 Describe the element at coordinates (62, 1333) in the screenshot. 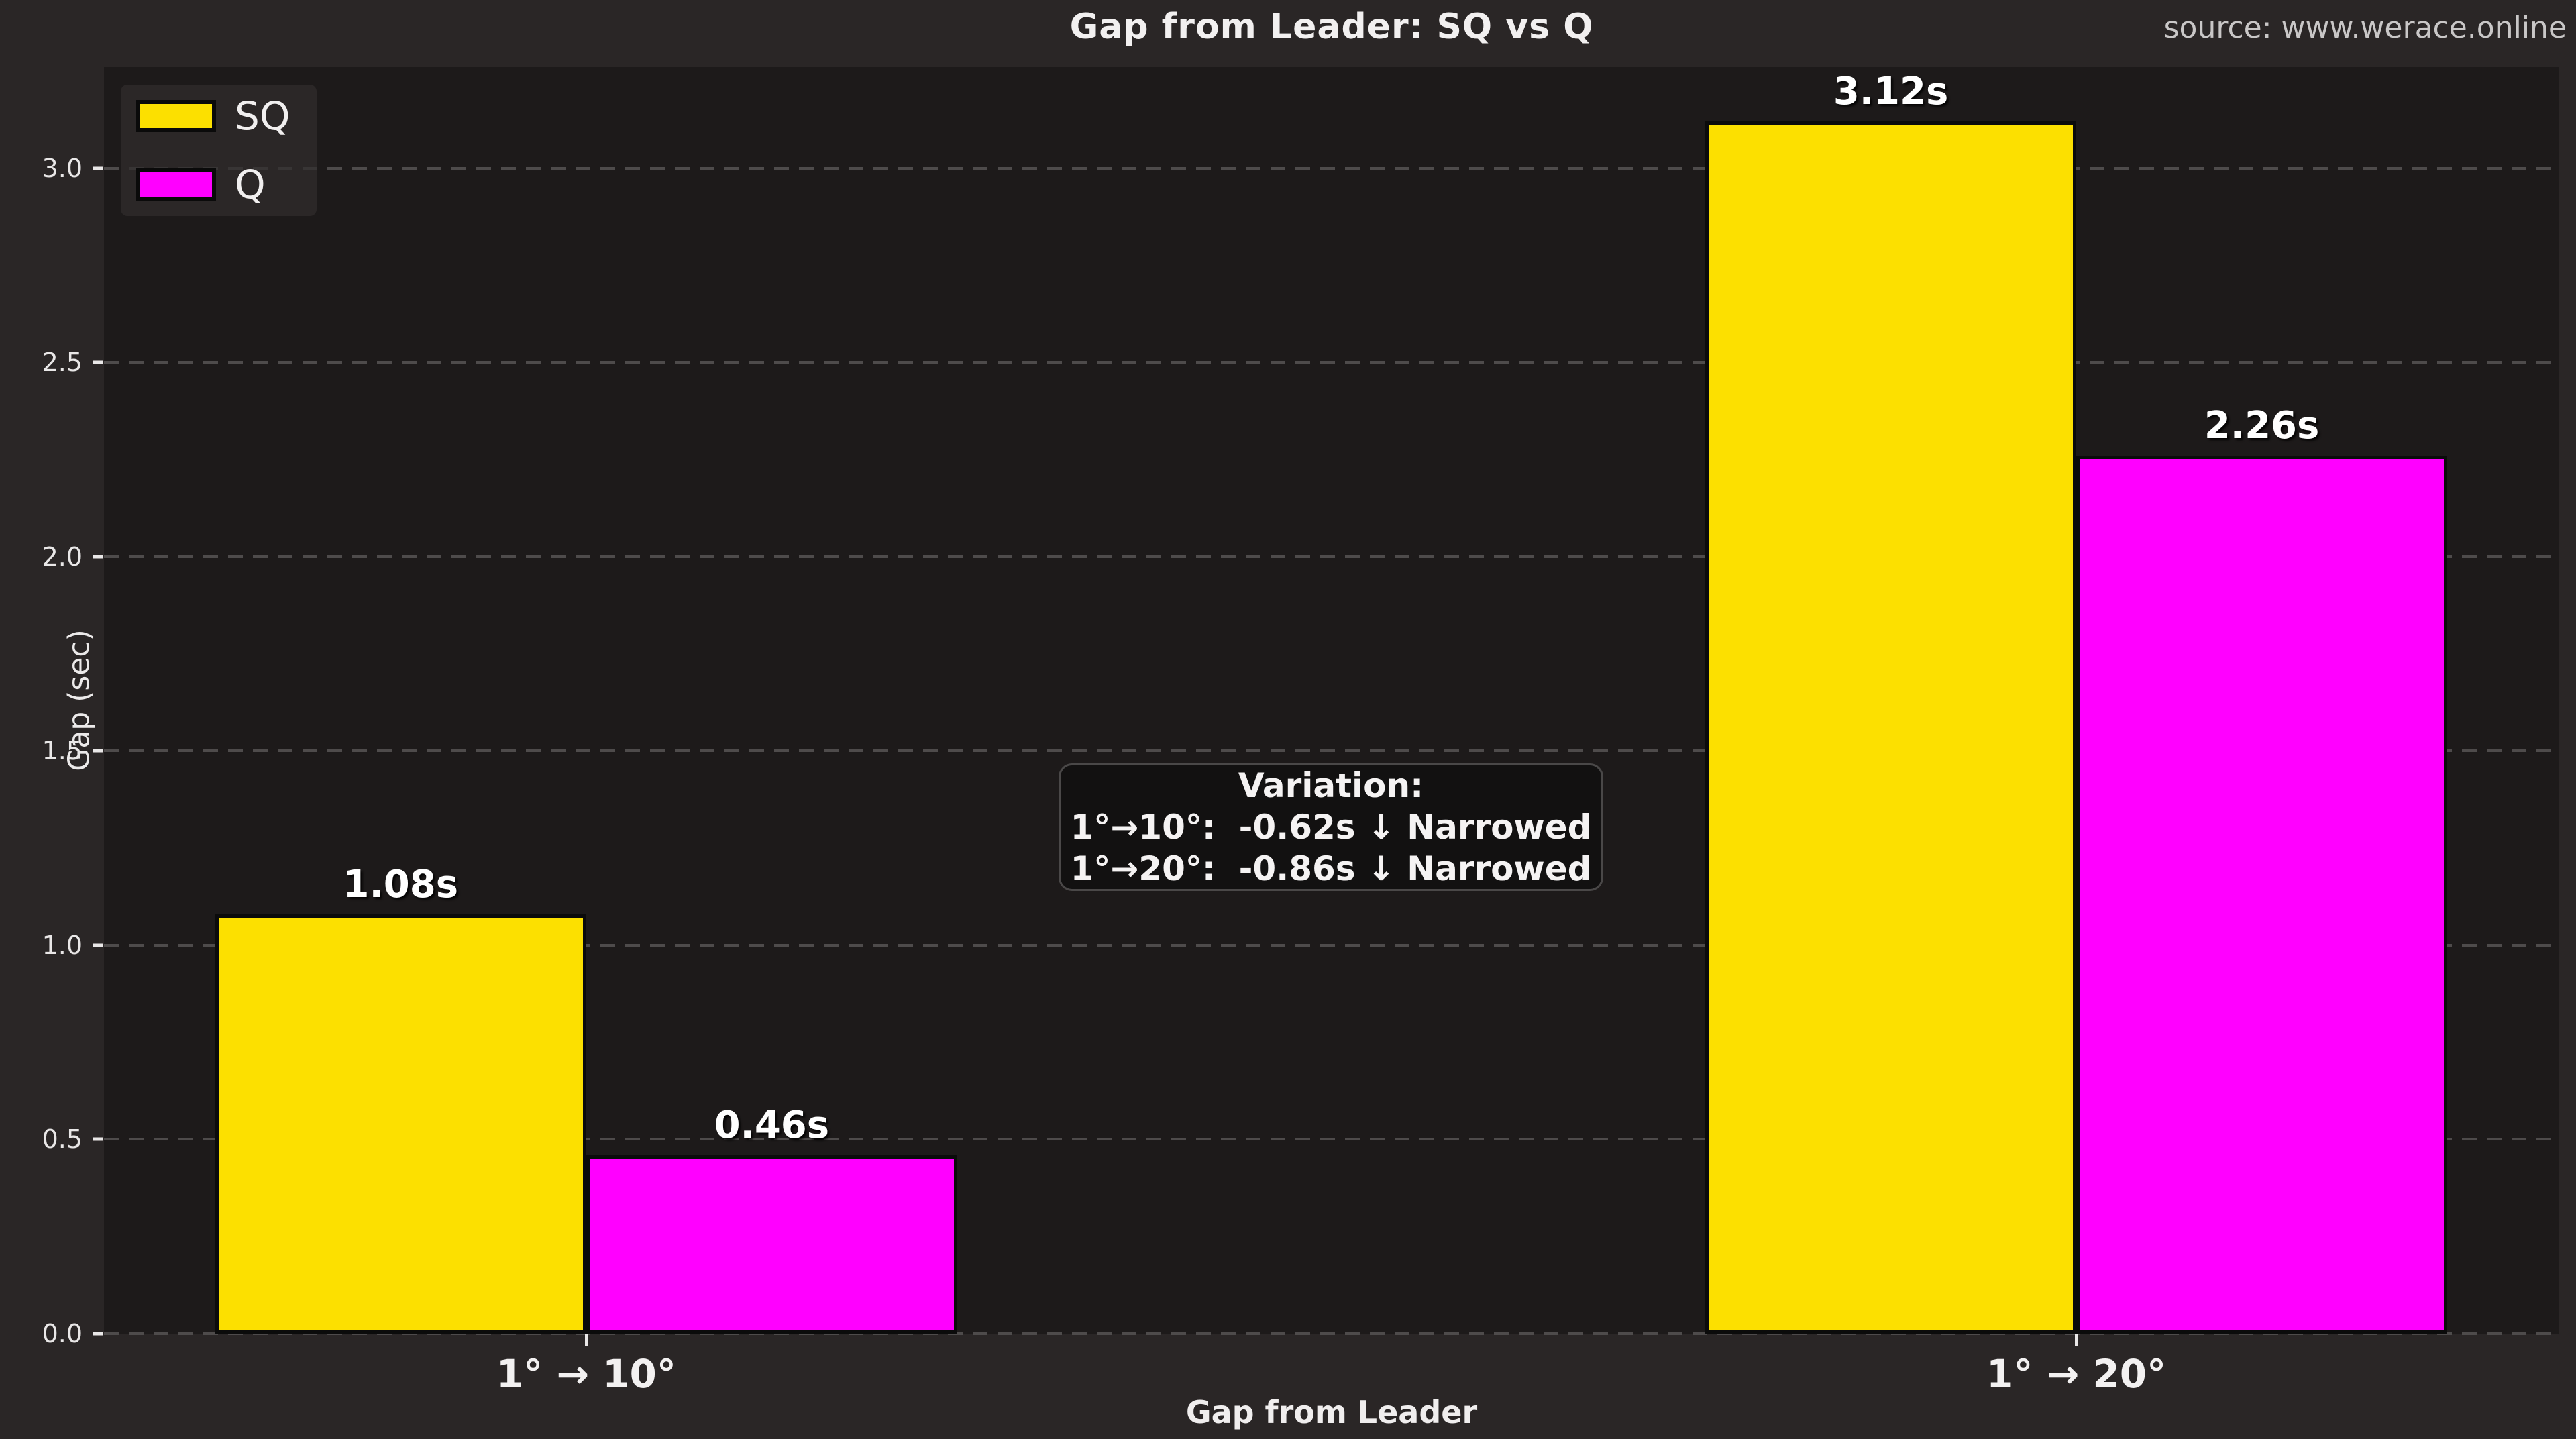

I see `y-tick-label: 0.0` at that location.